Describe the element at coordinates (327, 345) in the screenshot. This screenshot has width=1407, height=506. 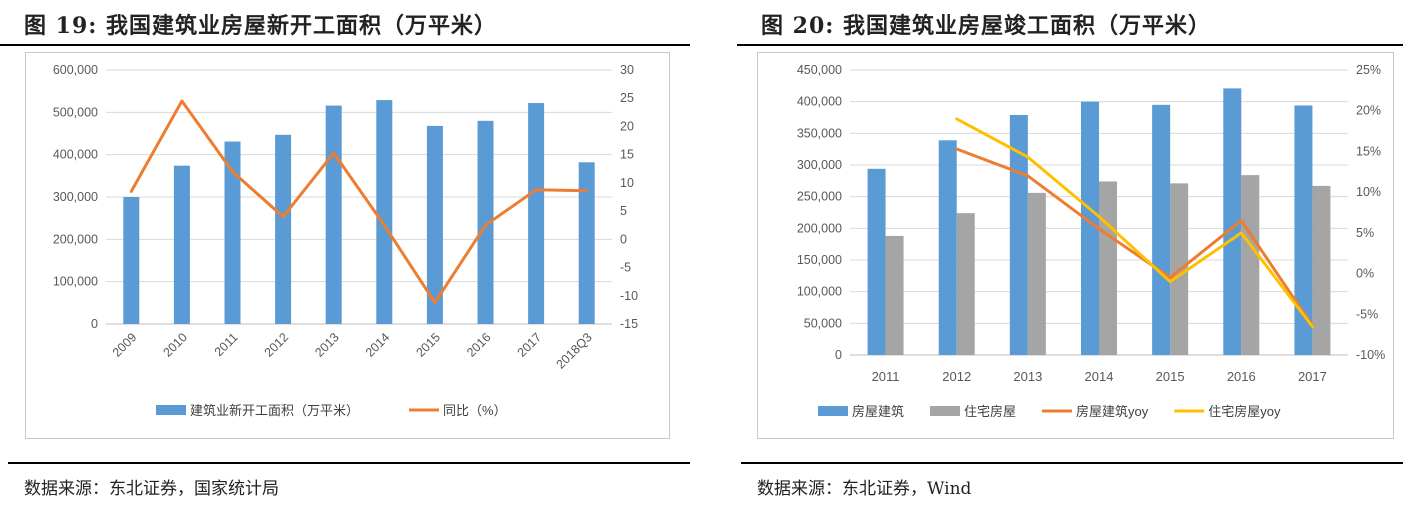
I see `fig19-x-tick-label: 2013` at that location.